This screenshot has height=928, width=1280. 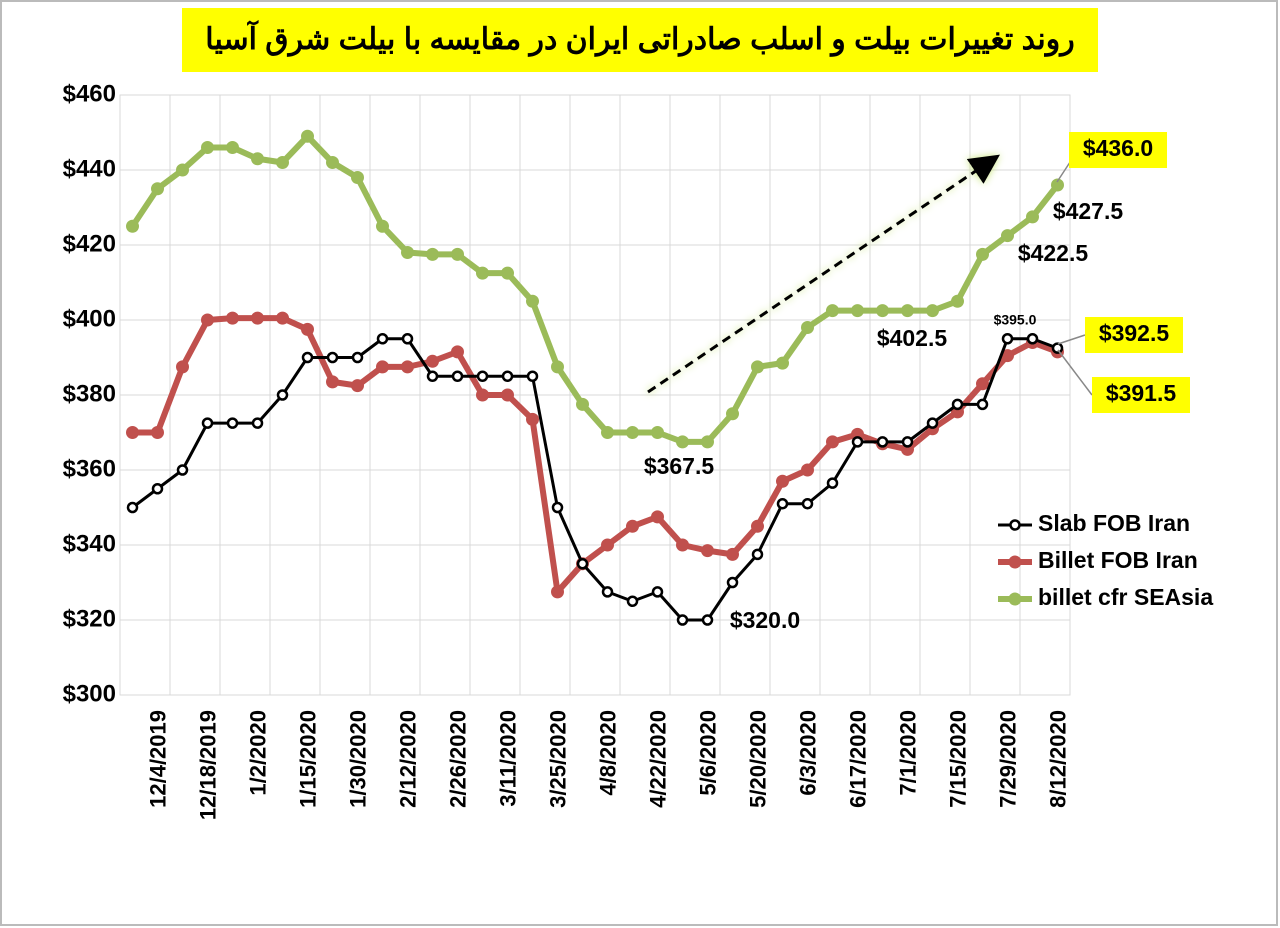 What do you see at coordinates (1141, 393) in the screenshot?
I see `annotation: $391.5` at bounding box center [1141, 393].